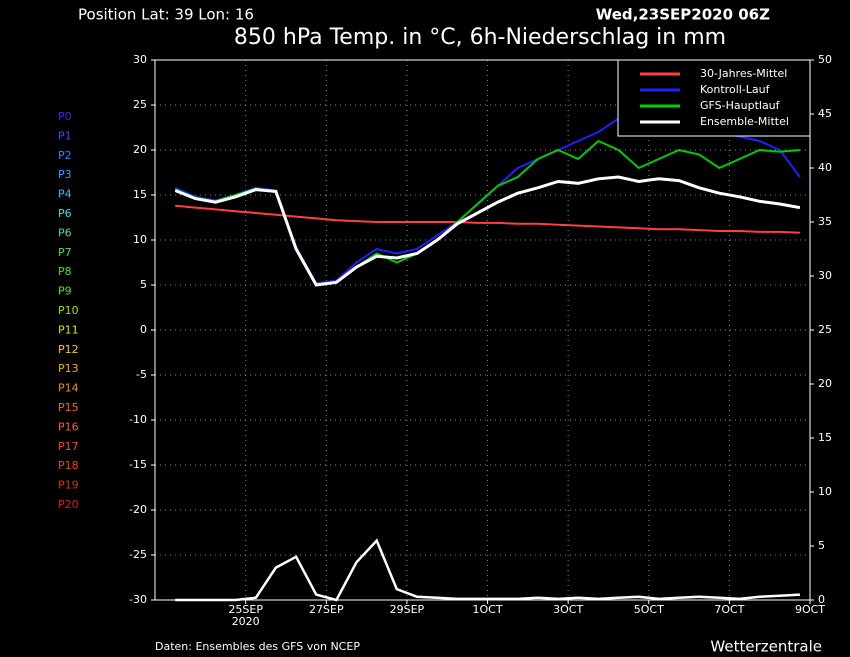 The height and width of the screenshot is (657, 850). I want to click on y-tick-label: -5, so click(141, 374).